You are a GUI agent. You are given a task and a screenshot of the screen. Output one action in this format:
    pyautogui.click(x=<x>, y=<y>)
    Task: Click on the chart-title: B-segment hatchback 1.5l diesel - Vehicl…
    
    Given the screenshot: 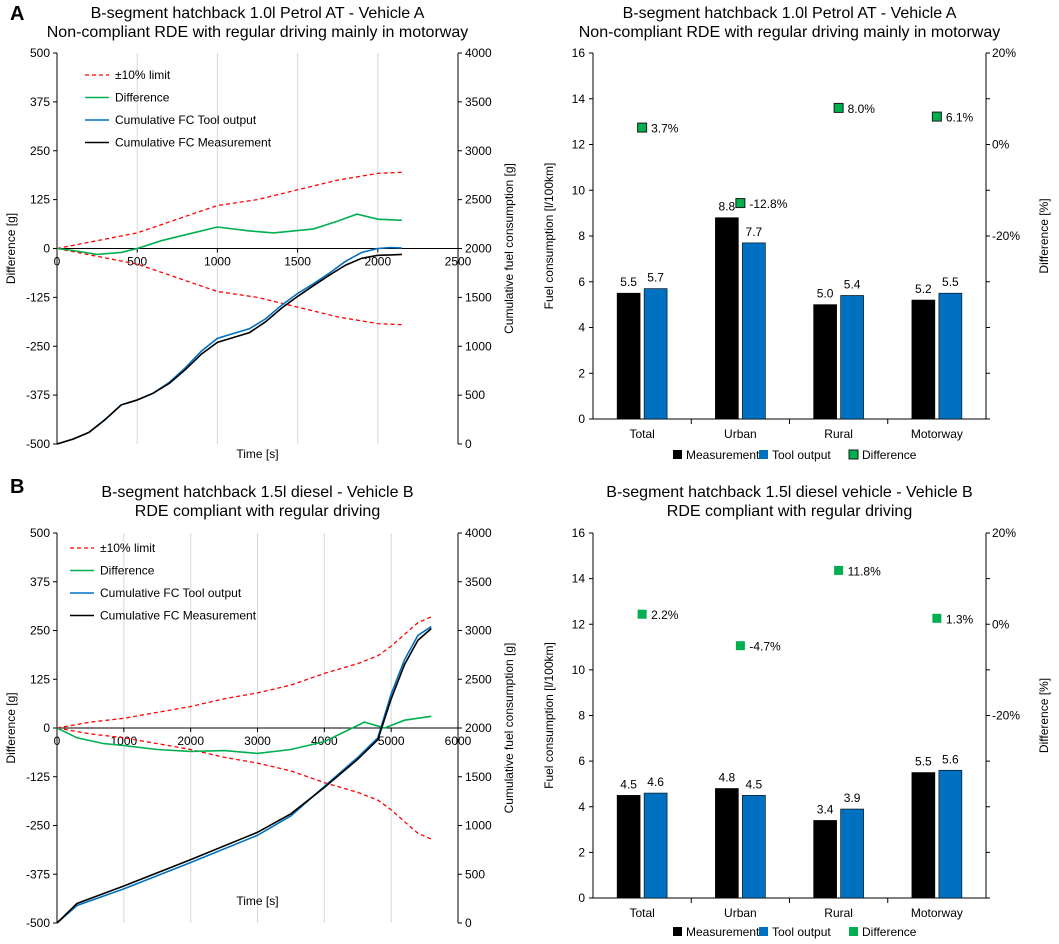 What is the action you would take?
    pyautogui.click(x=257, y=492)
    